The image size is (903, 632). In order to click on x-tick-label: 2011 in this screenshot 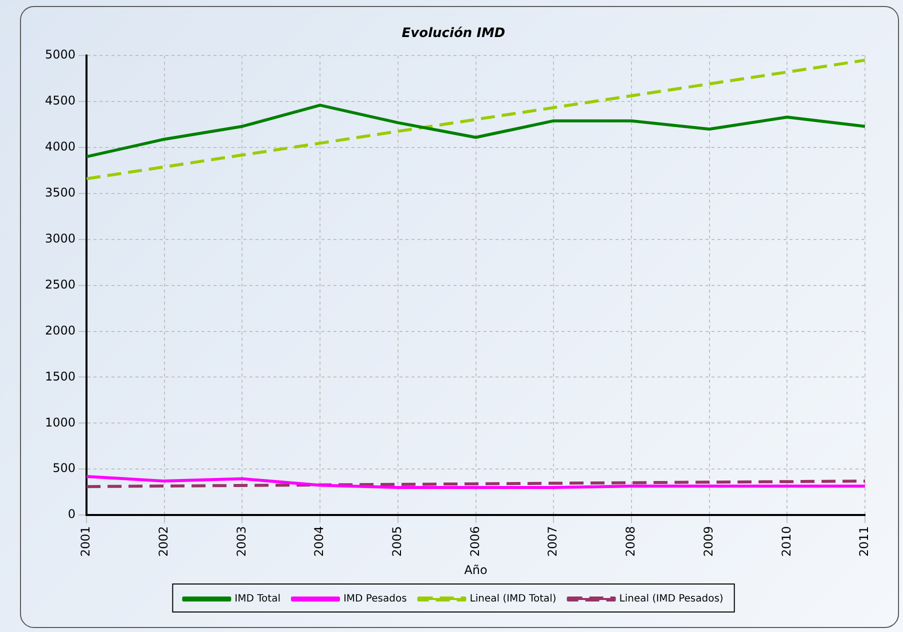, I will do `click(864, 541)`.